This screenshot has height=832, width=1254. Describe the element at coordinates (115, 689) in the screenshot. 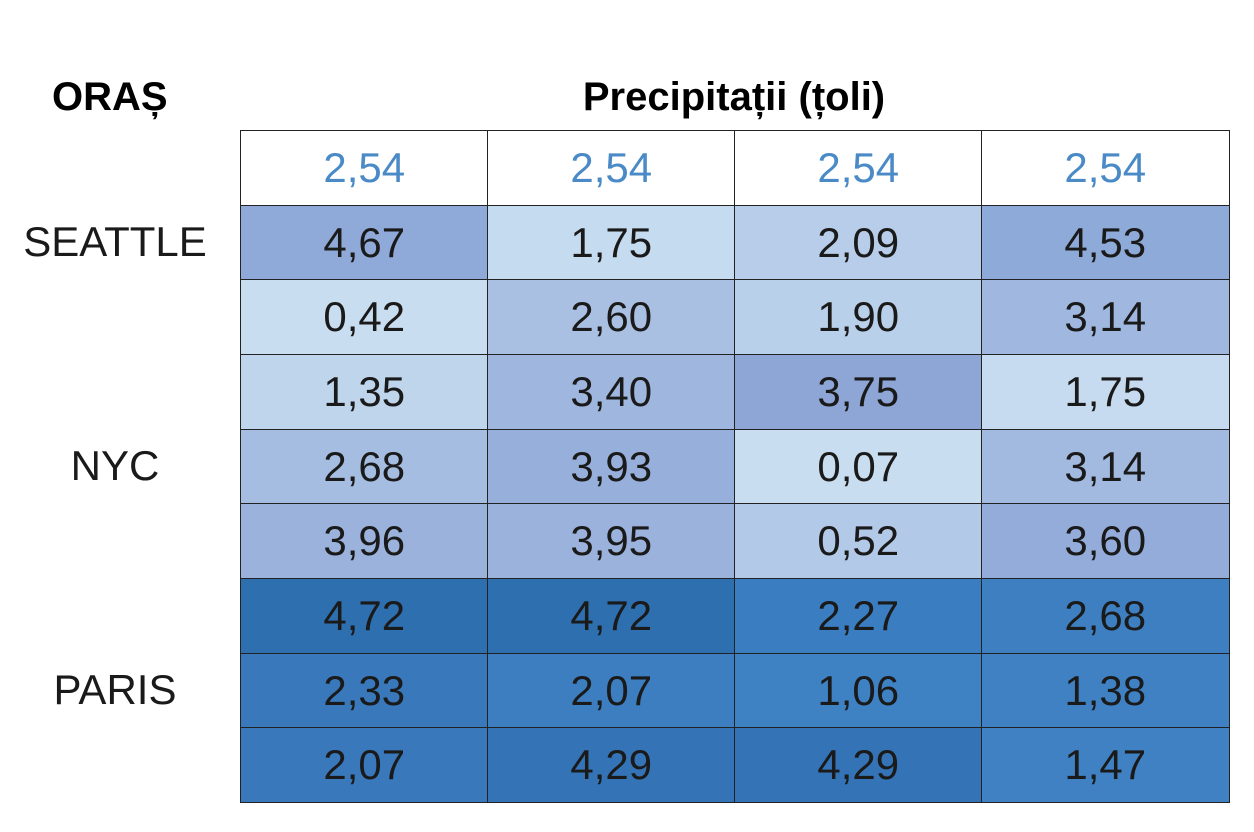

I see `city-label: PARIS` at that location.